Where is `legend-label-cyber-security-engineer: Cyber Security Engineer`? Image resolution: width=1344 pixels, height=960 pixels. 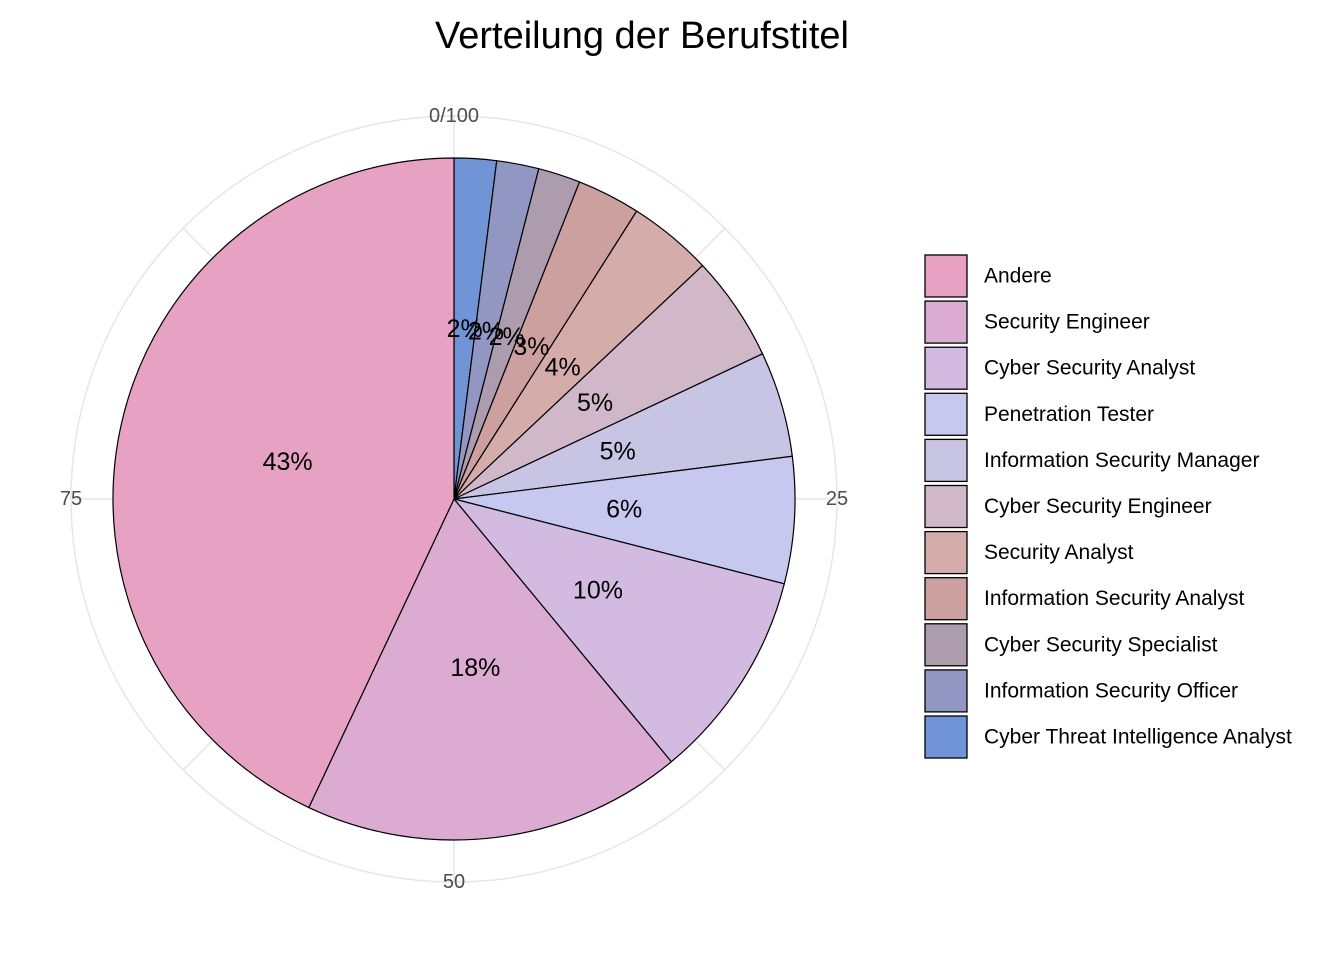 legend-label-cyber-security-engineer: Cyber Security Engineer is located at coordinates (1098, 506).